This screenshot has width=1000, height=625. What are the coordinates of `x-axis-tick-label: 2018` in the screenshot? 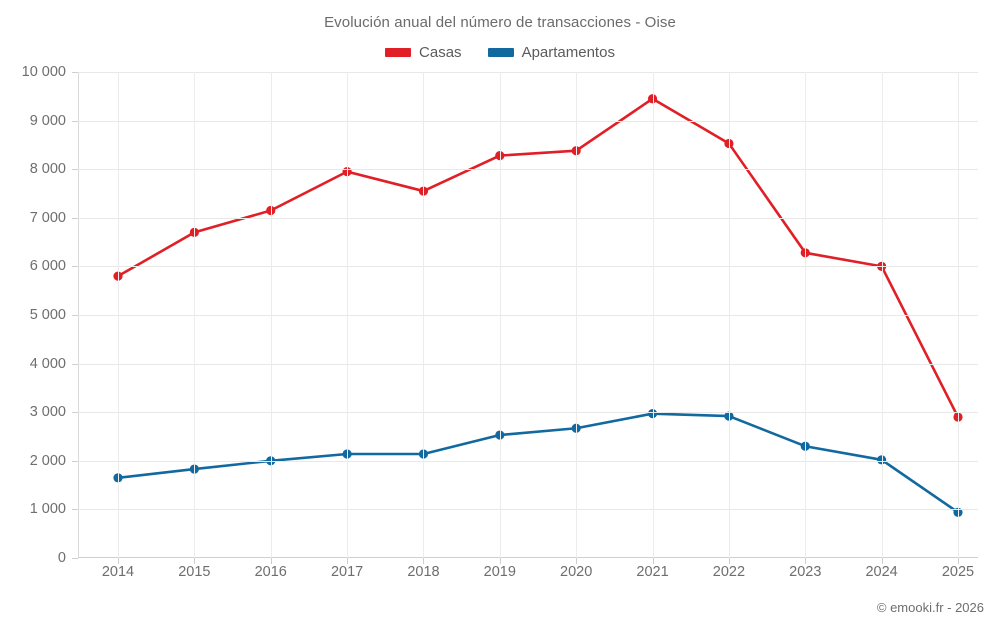 It's located at (423, 572).